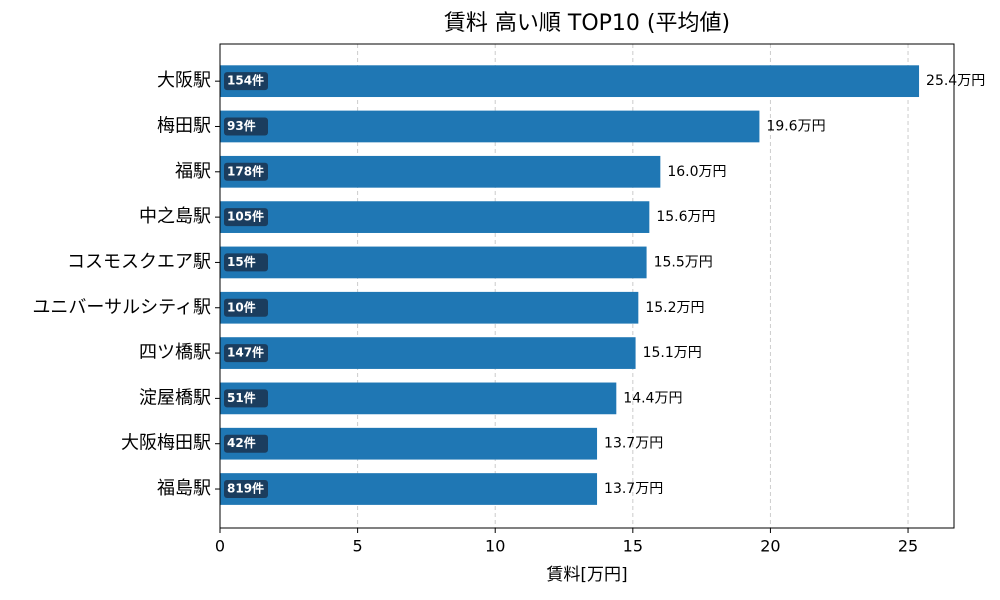 This screenshot has width=1000, height=600. Describe the element at coordinates (193, 171) in the screenshot. I see `y-tick-label: 福駅` at that location.